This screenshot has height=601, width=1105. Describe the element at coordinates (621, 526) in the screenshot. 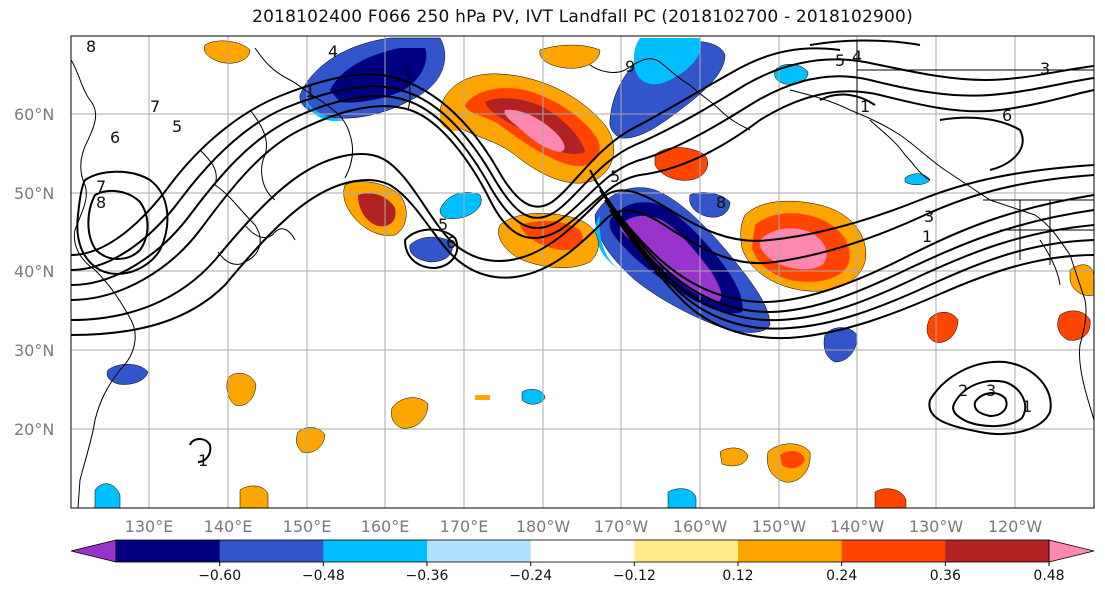

I see `lon-label: 170°W` at that location.